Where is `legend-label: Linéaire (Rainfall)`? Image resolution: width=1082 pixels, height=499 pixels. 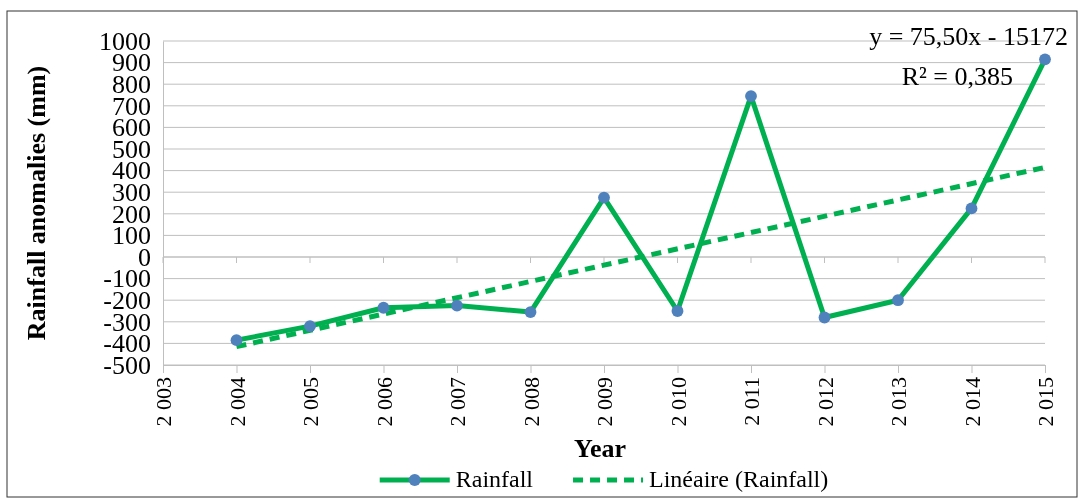 legend-label: Linéaire (Rainfall) is located at coordinates (739, 479).